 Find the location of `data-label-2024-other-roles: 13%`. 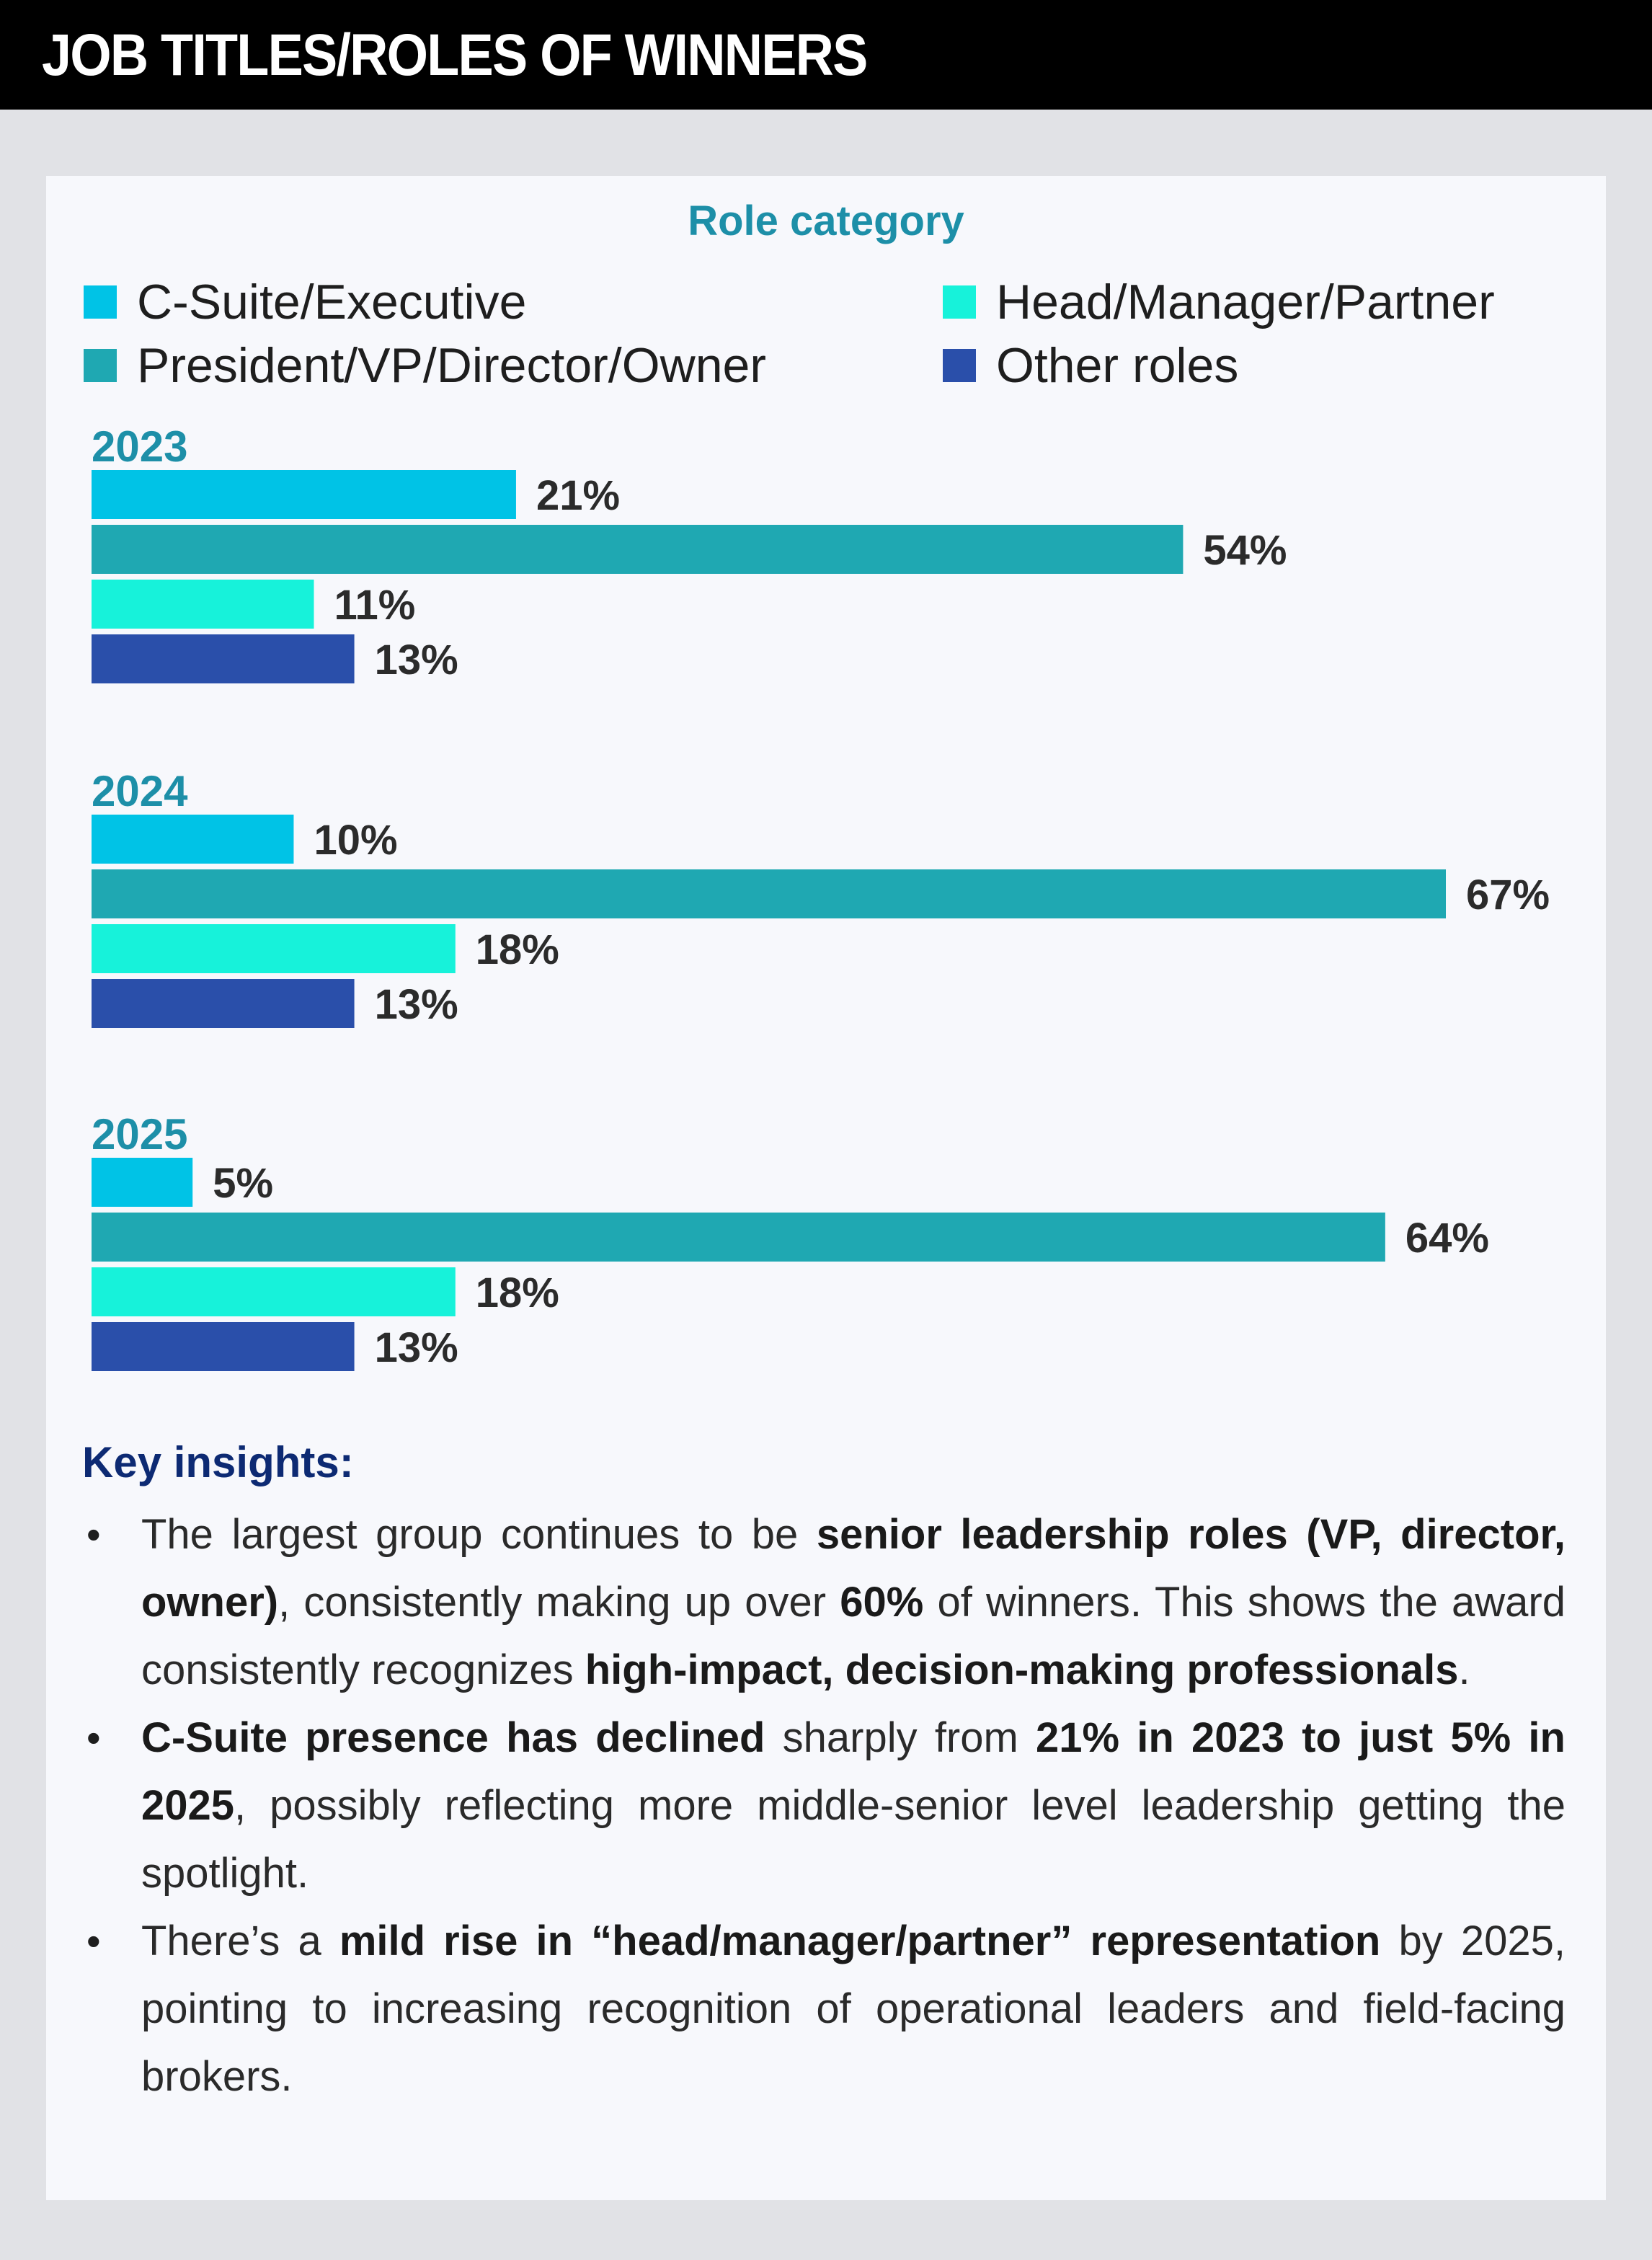

data-label-2024-other-roles: 13% is located at coordinates (417, 1004).